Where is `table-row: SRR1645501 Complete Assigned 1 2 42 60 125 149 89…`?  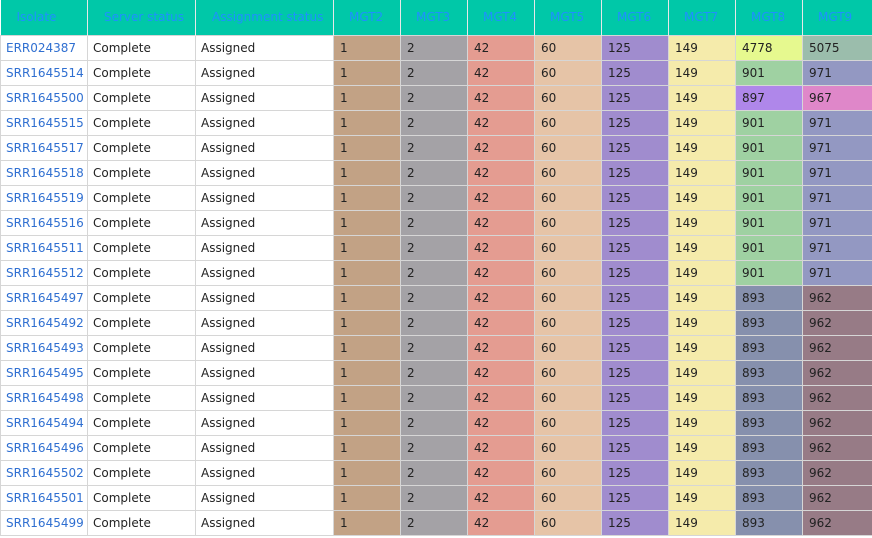
table-row: SRR1645501 Complete Assigned 1 2 42 60 125 149 89… is located at coordinates (436, 497).